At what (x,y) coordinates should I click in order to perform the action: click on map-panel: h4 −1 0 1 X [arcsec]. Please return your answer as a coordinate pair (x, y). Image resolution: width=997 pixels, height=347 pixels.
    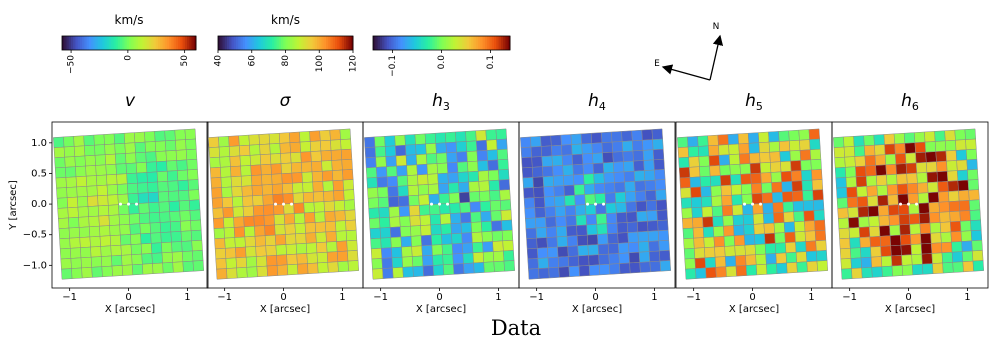
    Looking at the image, I should click on (597, 203).